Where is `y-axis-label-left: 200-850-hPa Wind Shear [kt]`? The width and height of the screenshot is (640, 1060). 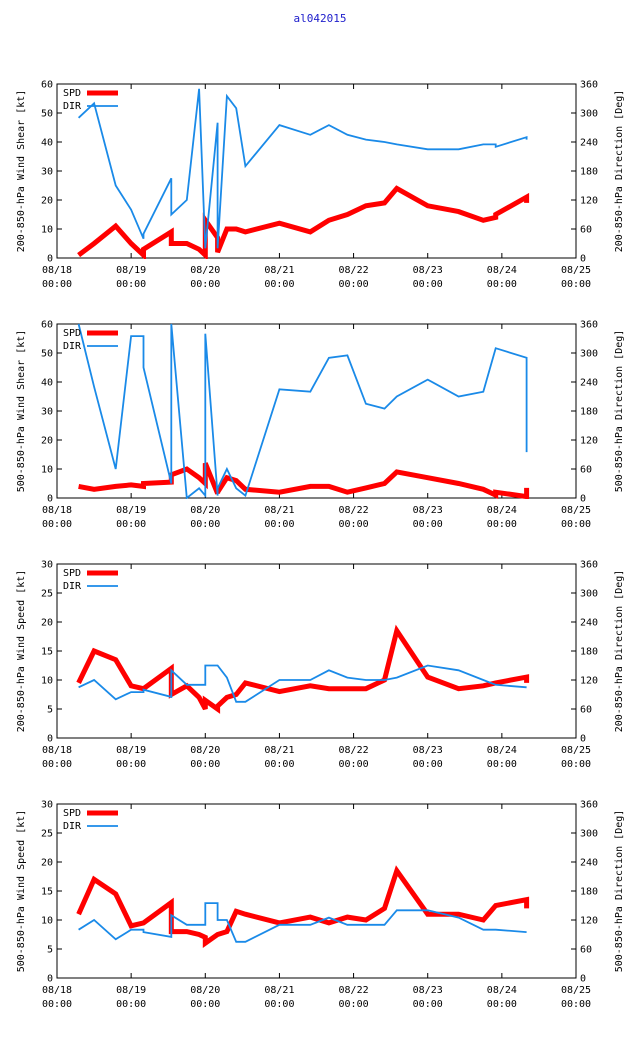 y-axis-label-left: 200-850-hPa Wind Shear [kt] is located at coordinates (21, 171).